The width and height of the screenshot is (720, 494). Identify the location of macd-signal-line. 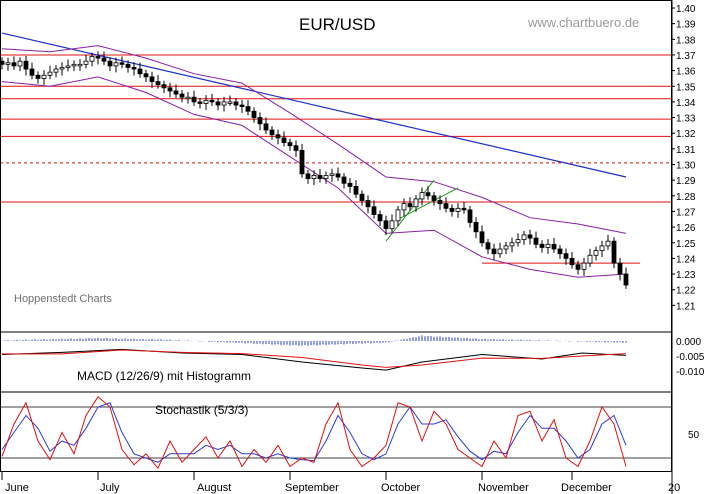
(314, 358).